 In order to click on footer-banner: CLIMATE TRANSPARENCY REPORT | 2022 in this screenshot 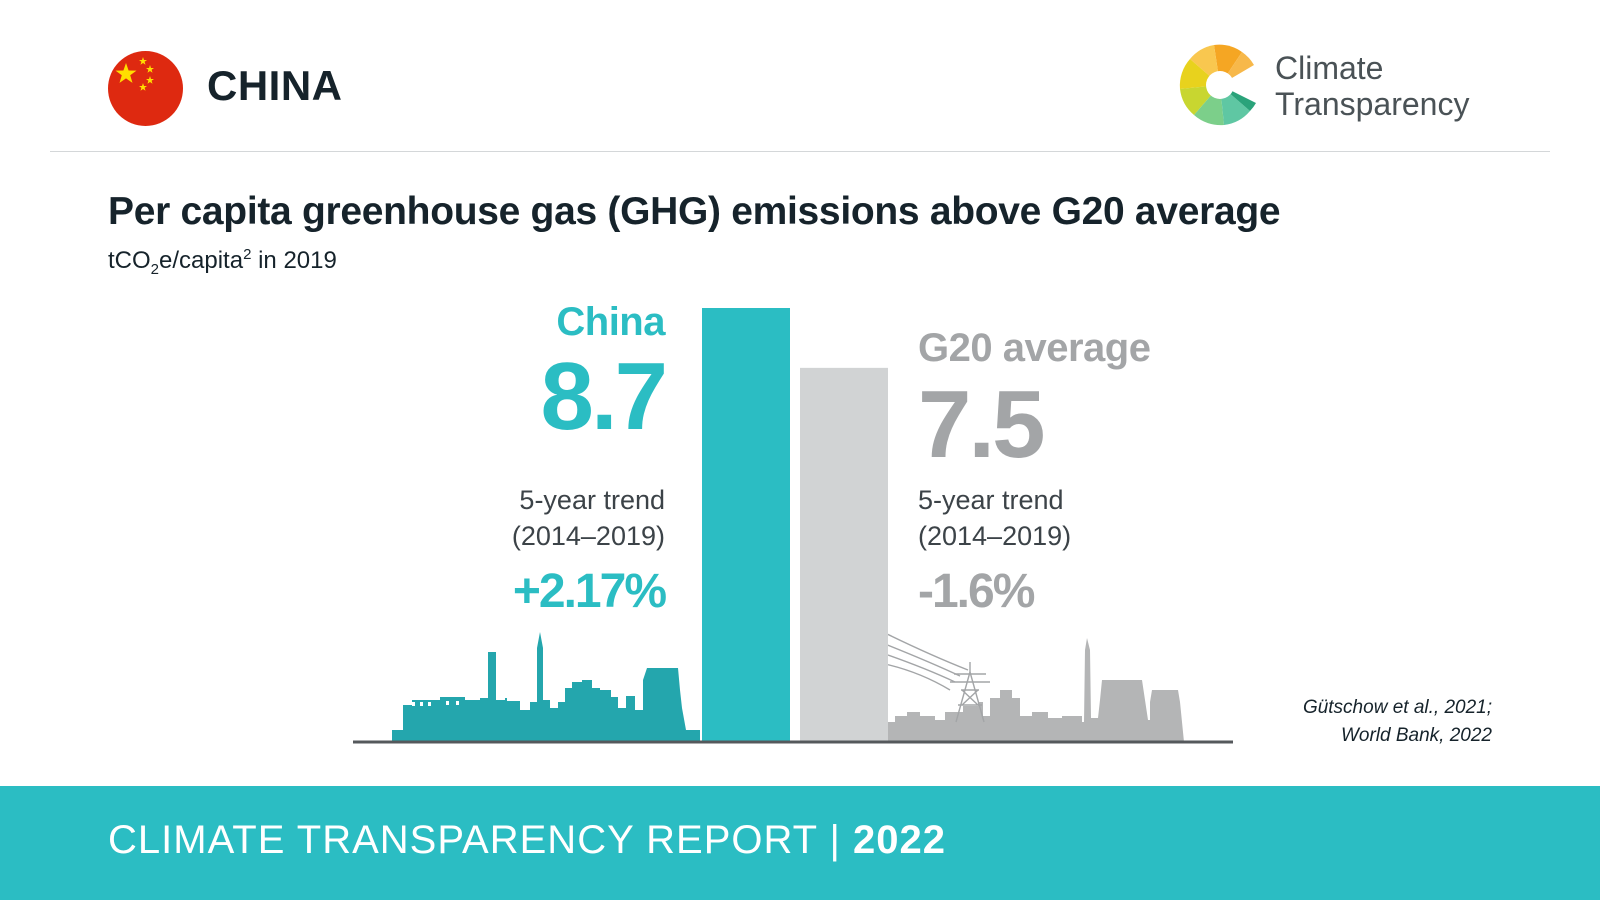, I will do `click(800, 843)`.